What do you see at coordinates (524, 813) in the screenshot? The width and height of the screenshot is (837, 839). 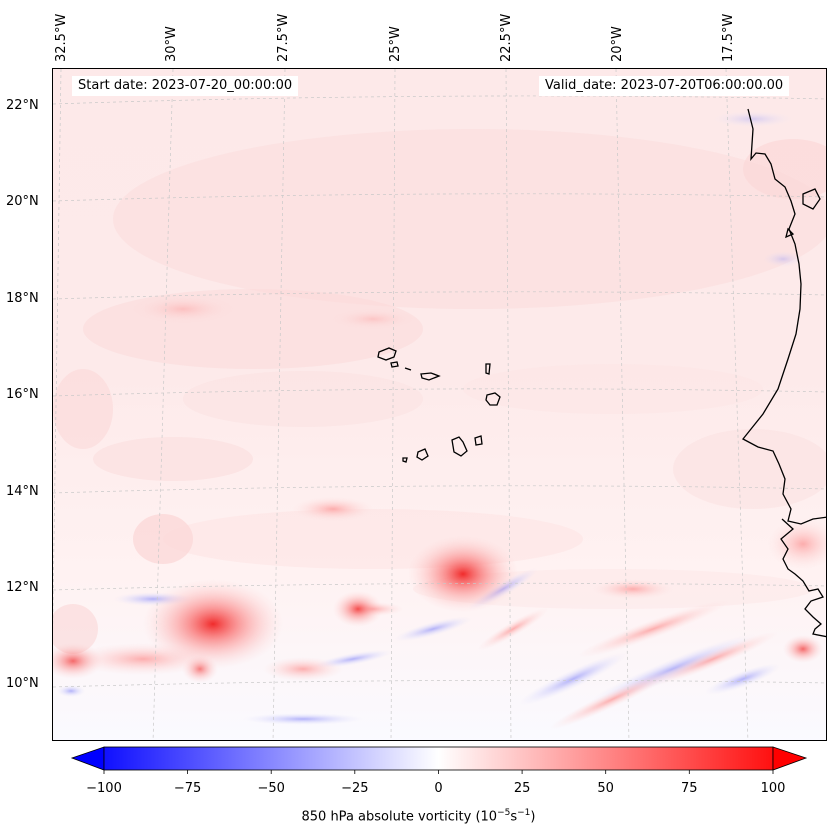 I see `colorbar-title-exp2: −1` at bounding box center [524, 813].